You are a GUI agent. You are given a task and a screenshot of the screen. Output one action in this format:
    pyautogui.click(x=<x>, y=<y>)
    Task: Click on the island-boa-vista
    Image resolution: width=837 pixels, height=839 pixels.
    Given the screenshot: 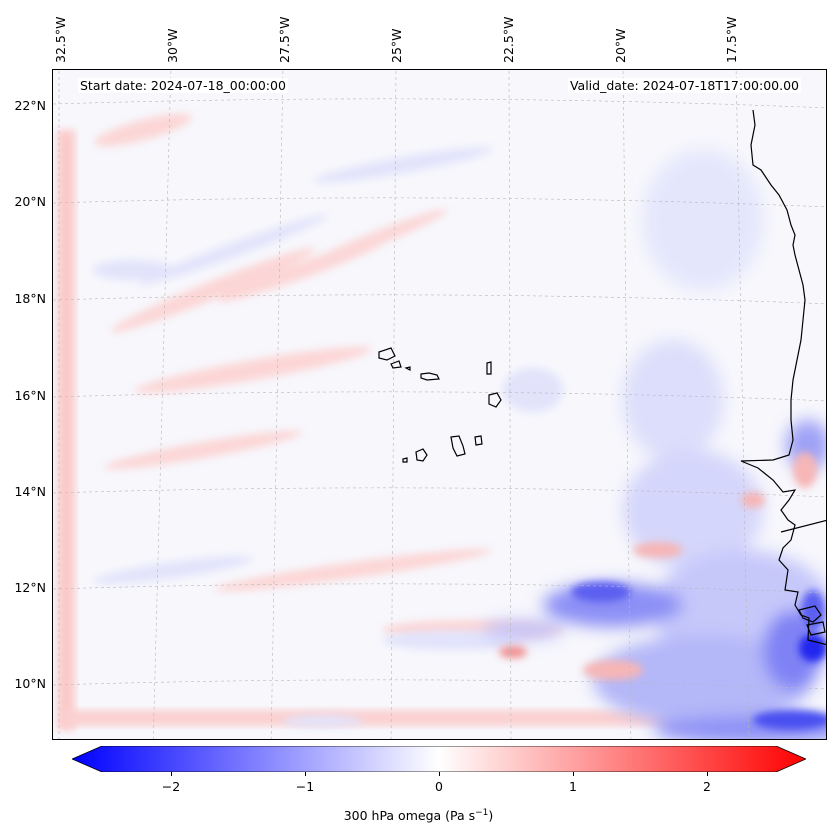 What is the action you would take?
    pyautogui.click(x=495, y=400)
    